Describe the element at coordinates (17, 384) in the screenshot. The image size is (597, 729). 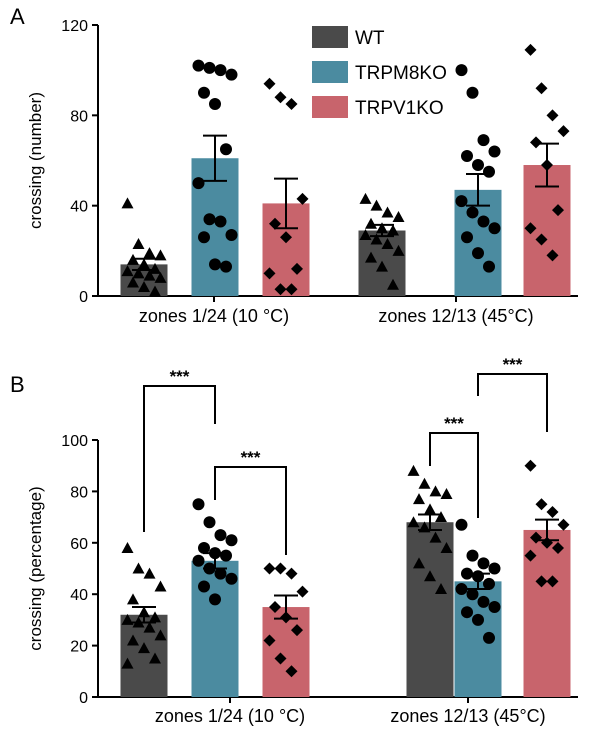
I see `panel-b-letter: B` at that location.